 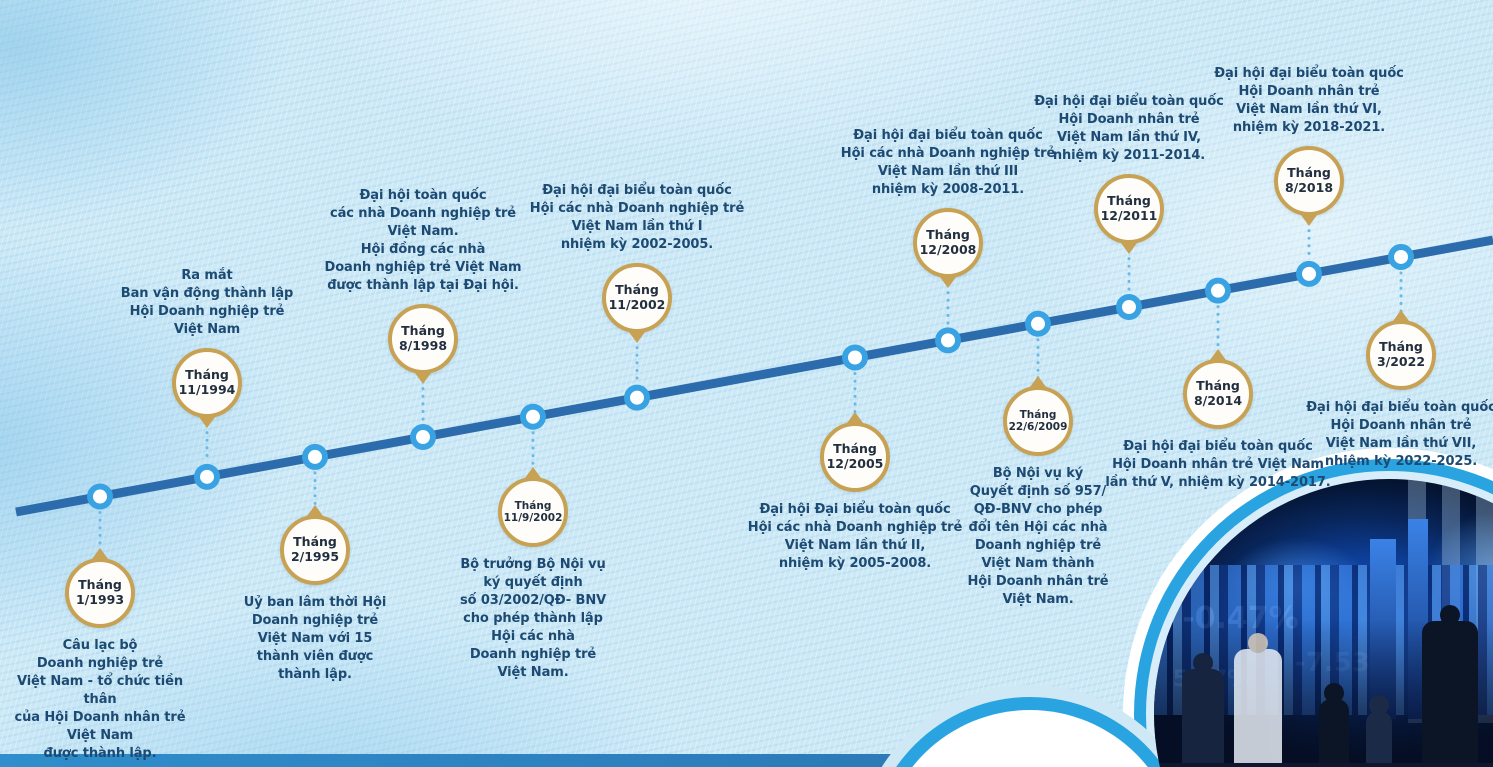 What do you see at coordinates (1401, 361) in the screenshot?
I see `badge-date-value: 3/2022` at bounding box center [1401, 361].